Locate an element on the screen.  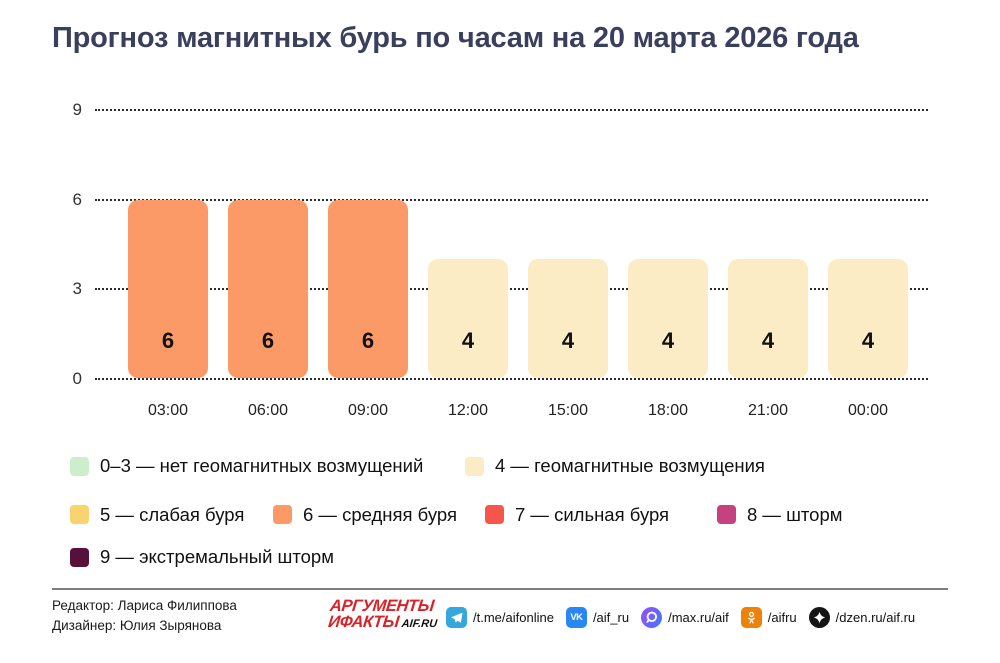
legend-label: 0–3 — нет геомагнитных возмущений is located at coordinates (262, 465).